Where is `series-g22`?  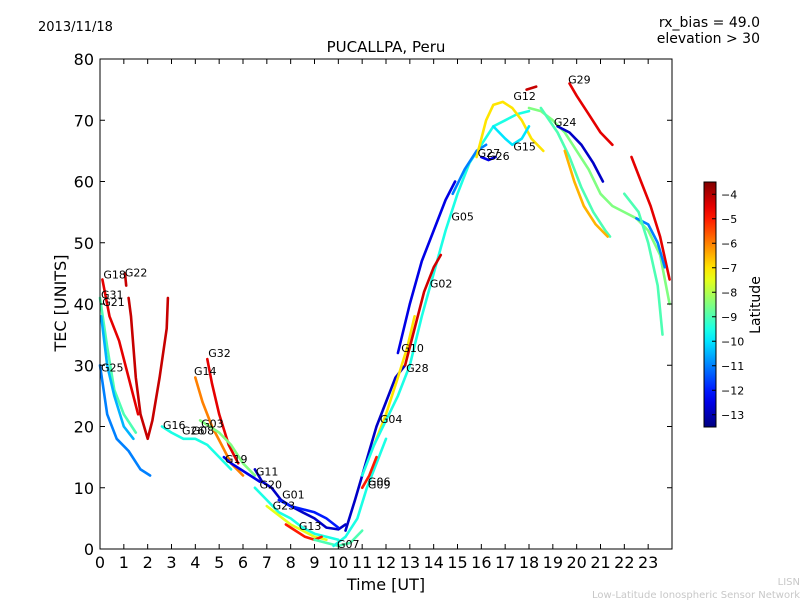 series-g22 is located at coordinates (125, 279).